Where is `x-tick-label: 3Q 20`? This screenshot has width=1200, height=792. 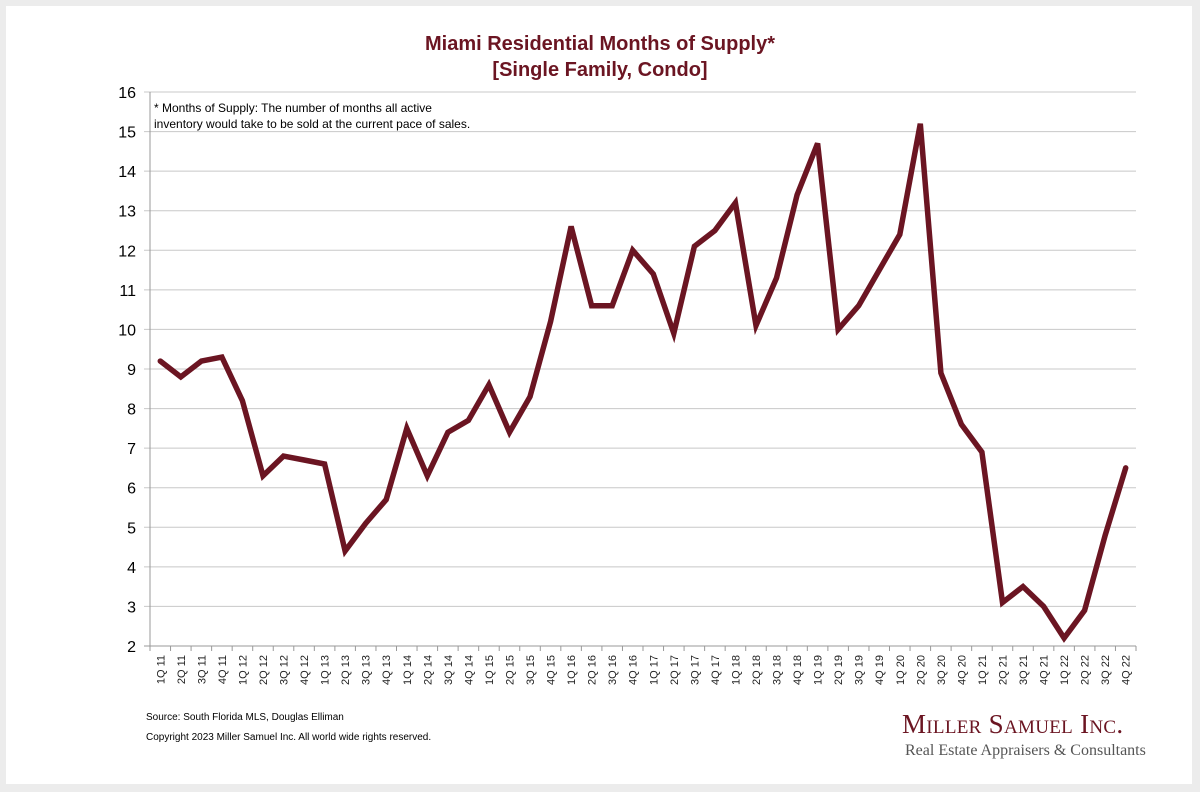
x-tick-label: 3Q 20 is located at coordinates (942, 670).